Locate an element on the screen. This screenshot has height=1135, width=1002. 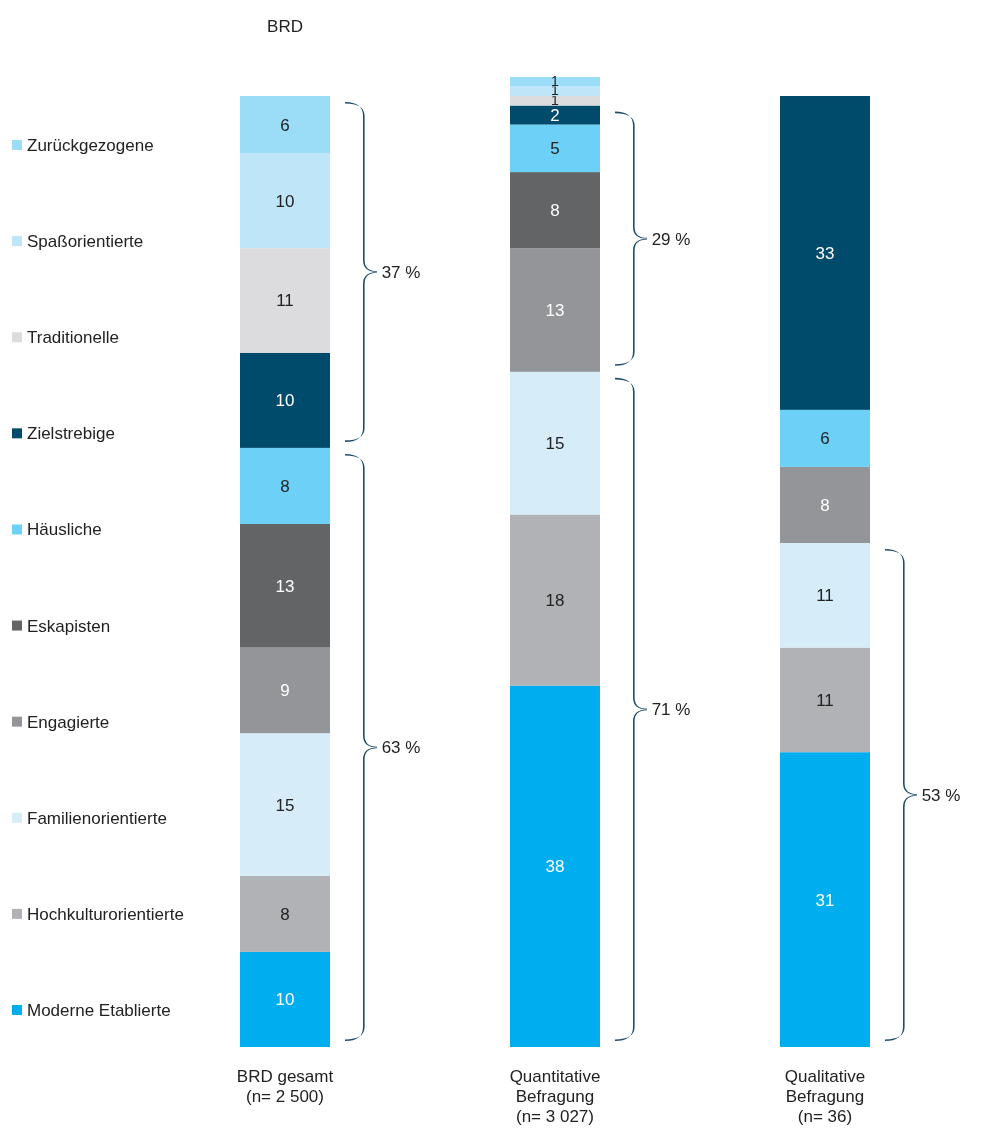
x-tick-label: Qualitative Befragung (n= 36) is located at coordinates (825, 1096).